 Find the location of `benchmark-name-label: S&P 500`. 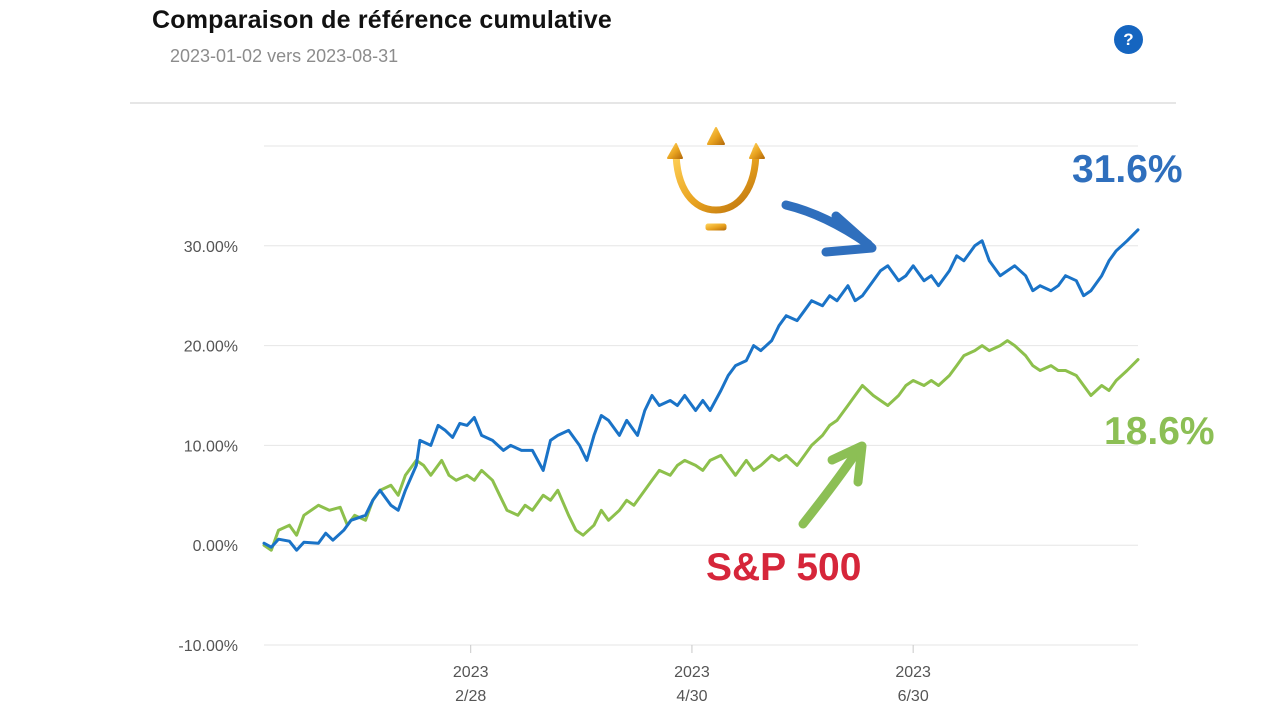

benchmark-name-label: S&P 500 is located at coordinates (783, 567).